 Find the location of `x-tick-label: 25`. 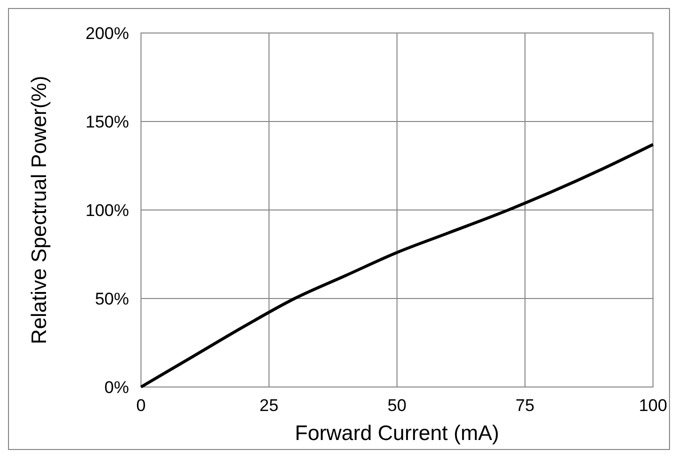

x-tick-label: 25 is located at coordinates (269, 405).